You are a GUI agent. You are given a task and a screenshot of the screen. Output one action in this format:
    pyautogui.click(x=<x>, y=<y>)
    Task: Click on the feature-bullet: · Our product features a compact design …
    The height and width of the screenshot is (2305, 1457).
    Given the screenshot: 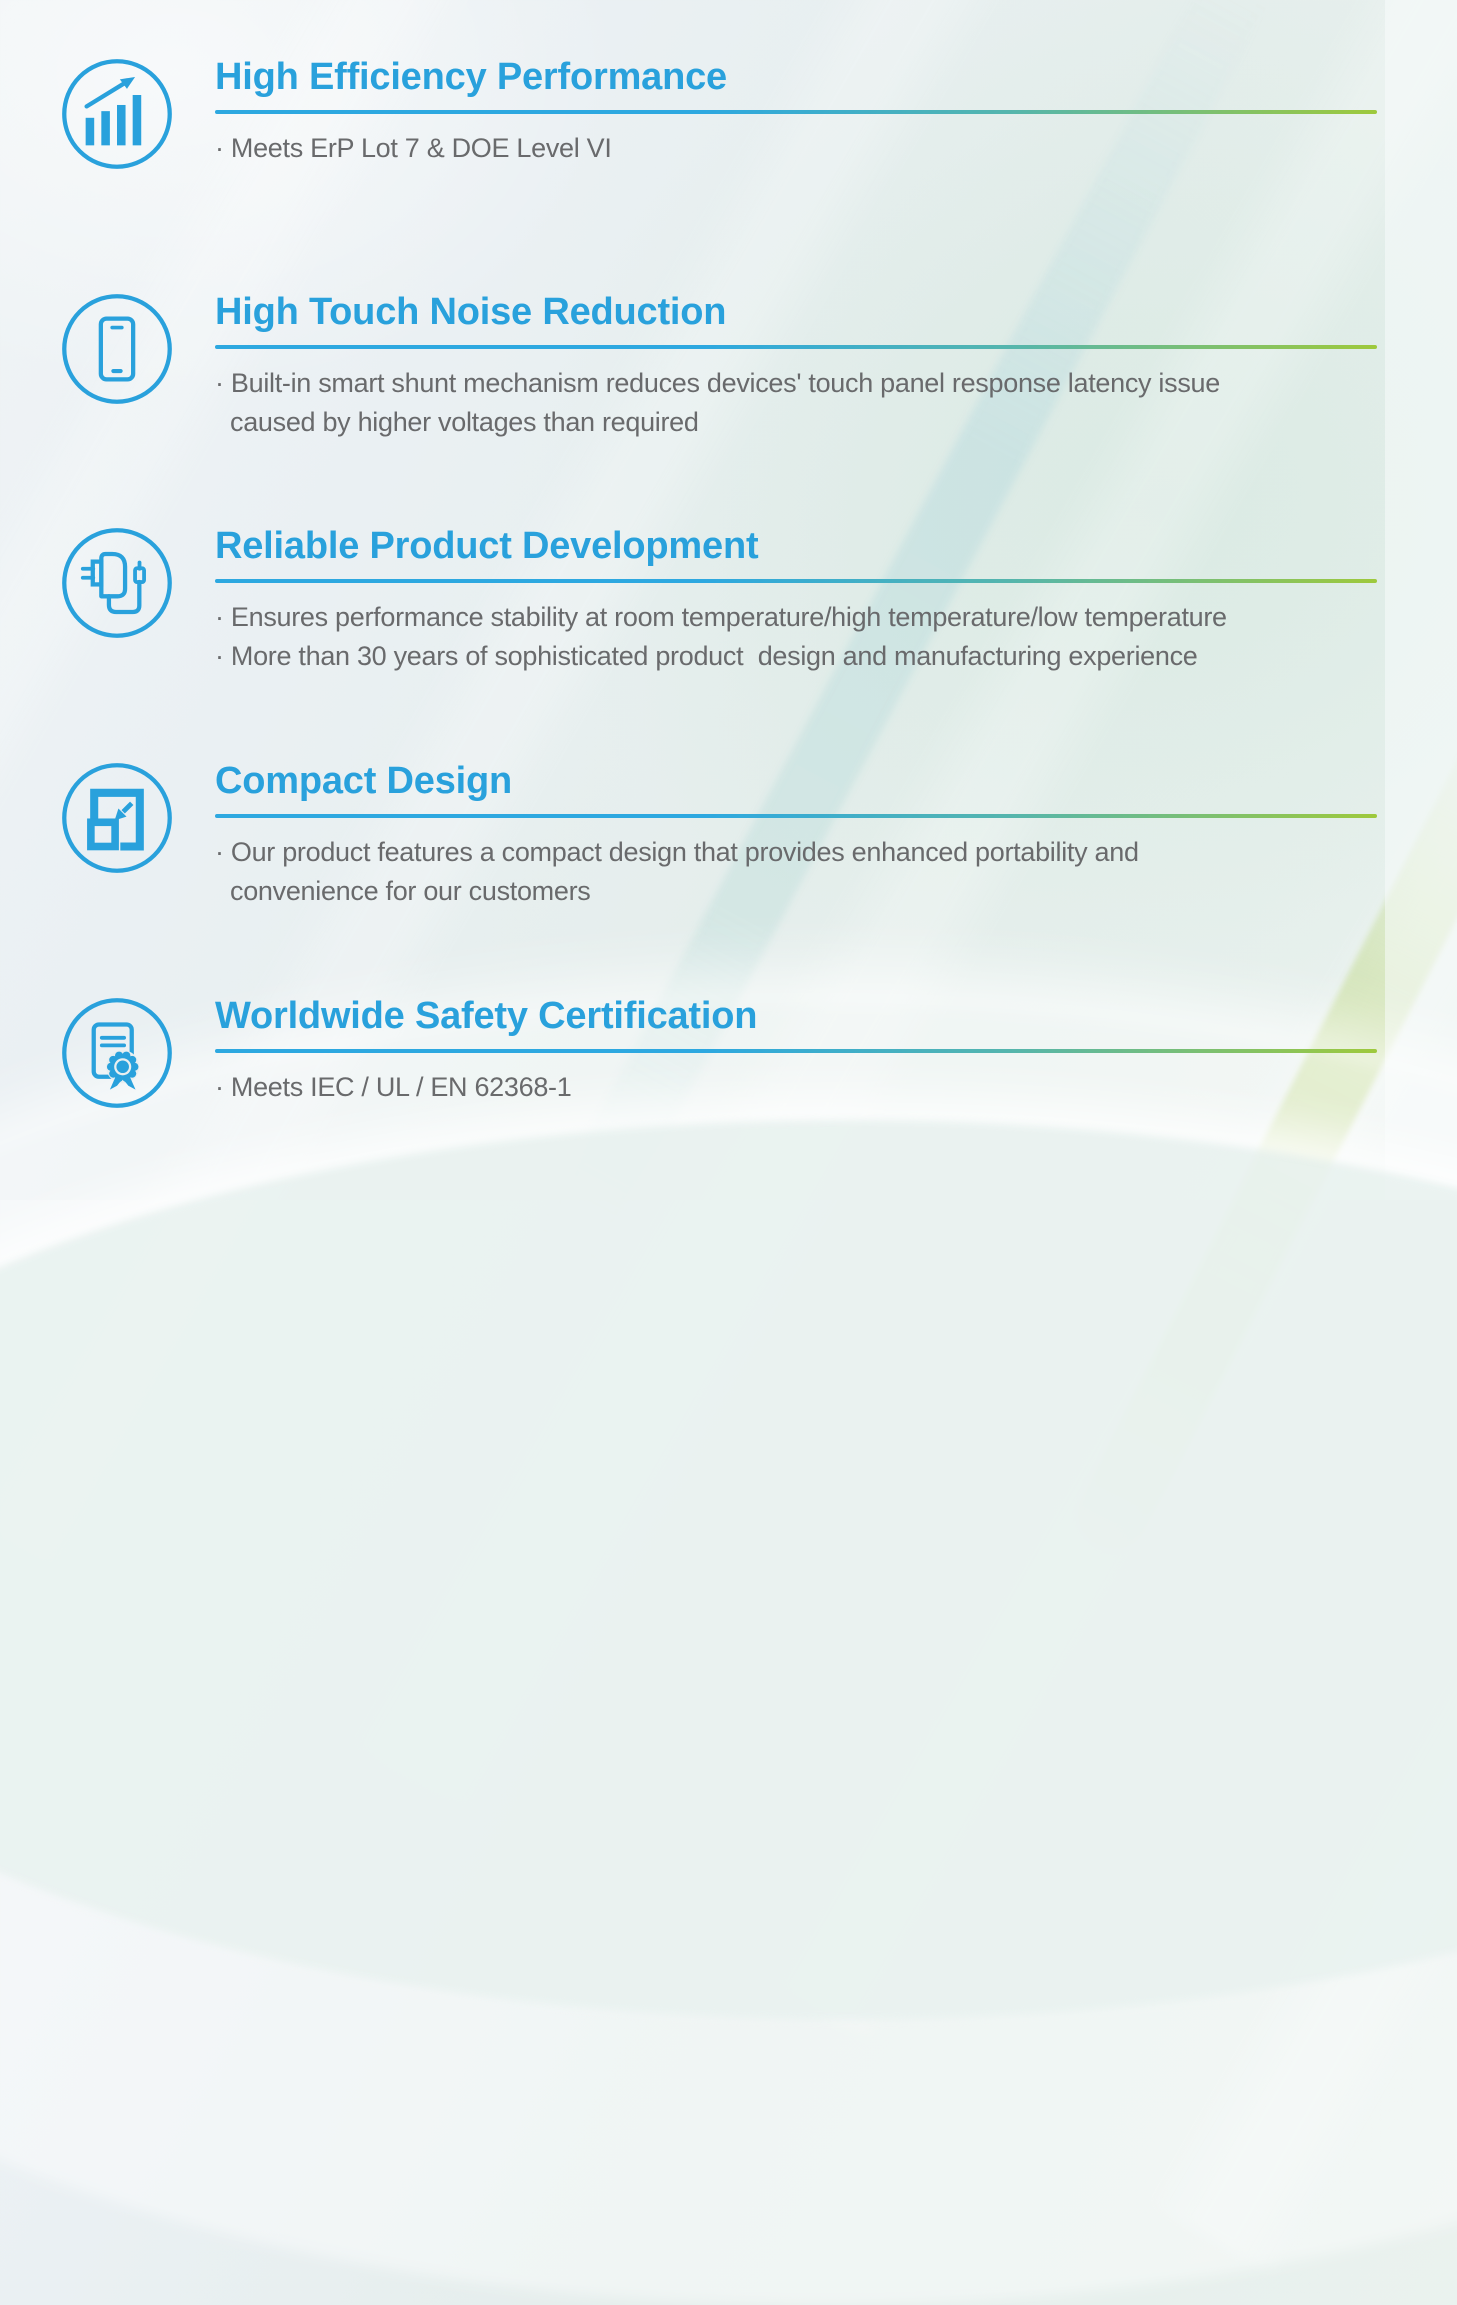 What is the action you would take?
    pyautogui.click(x=677, y=871)
    